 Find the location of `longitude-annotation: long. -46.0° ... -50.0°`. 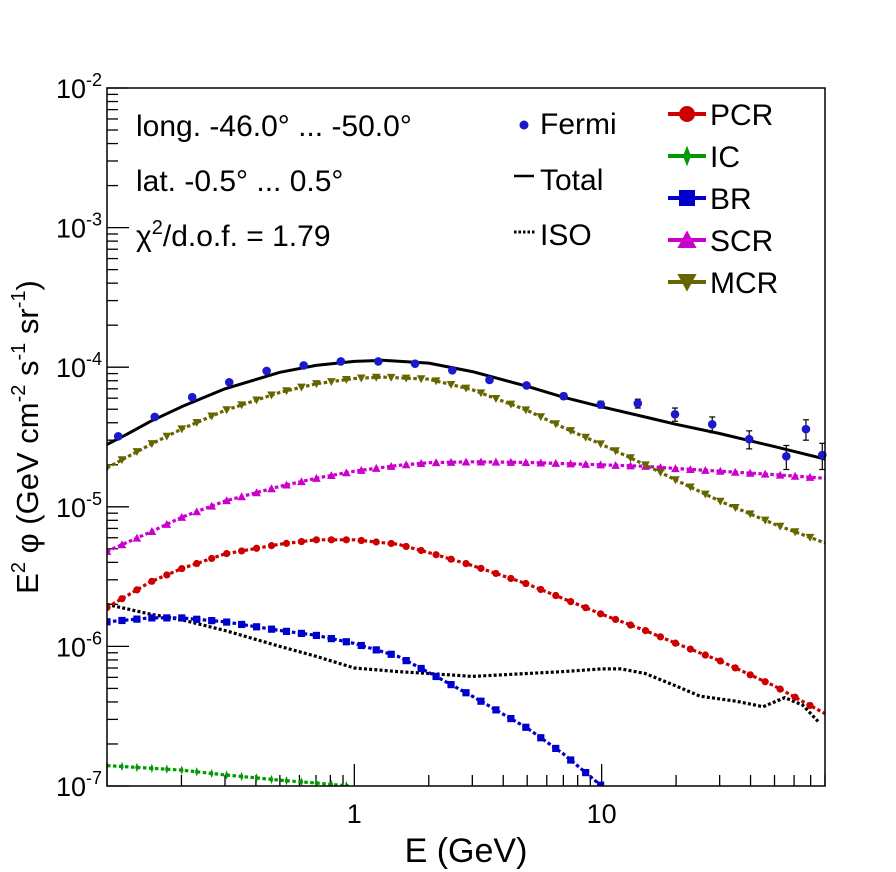

longitude-annotation: long. -46.0° ... -50.0° is located at coordinates (274, 126).